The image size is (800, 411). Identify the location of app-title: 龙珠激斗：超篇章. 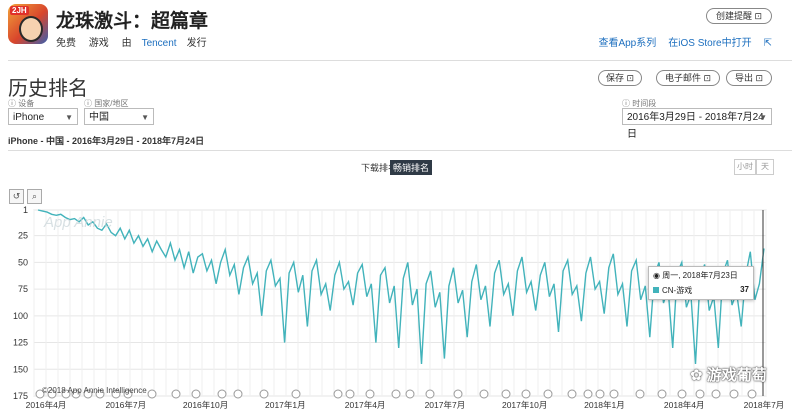
(132, 21).